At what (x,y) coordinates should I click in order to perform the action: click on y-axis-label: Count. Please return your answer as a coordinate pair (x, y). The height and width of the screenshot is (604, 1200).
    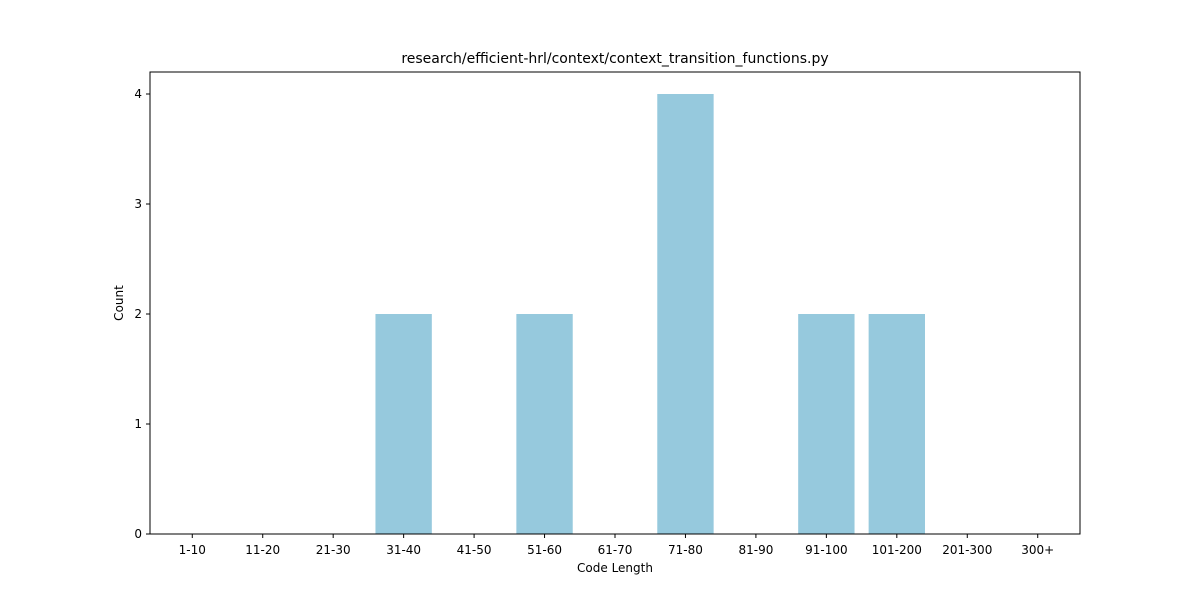
    Looking at the image, I should click on (119, 303).